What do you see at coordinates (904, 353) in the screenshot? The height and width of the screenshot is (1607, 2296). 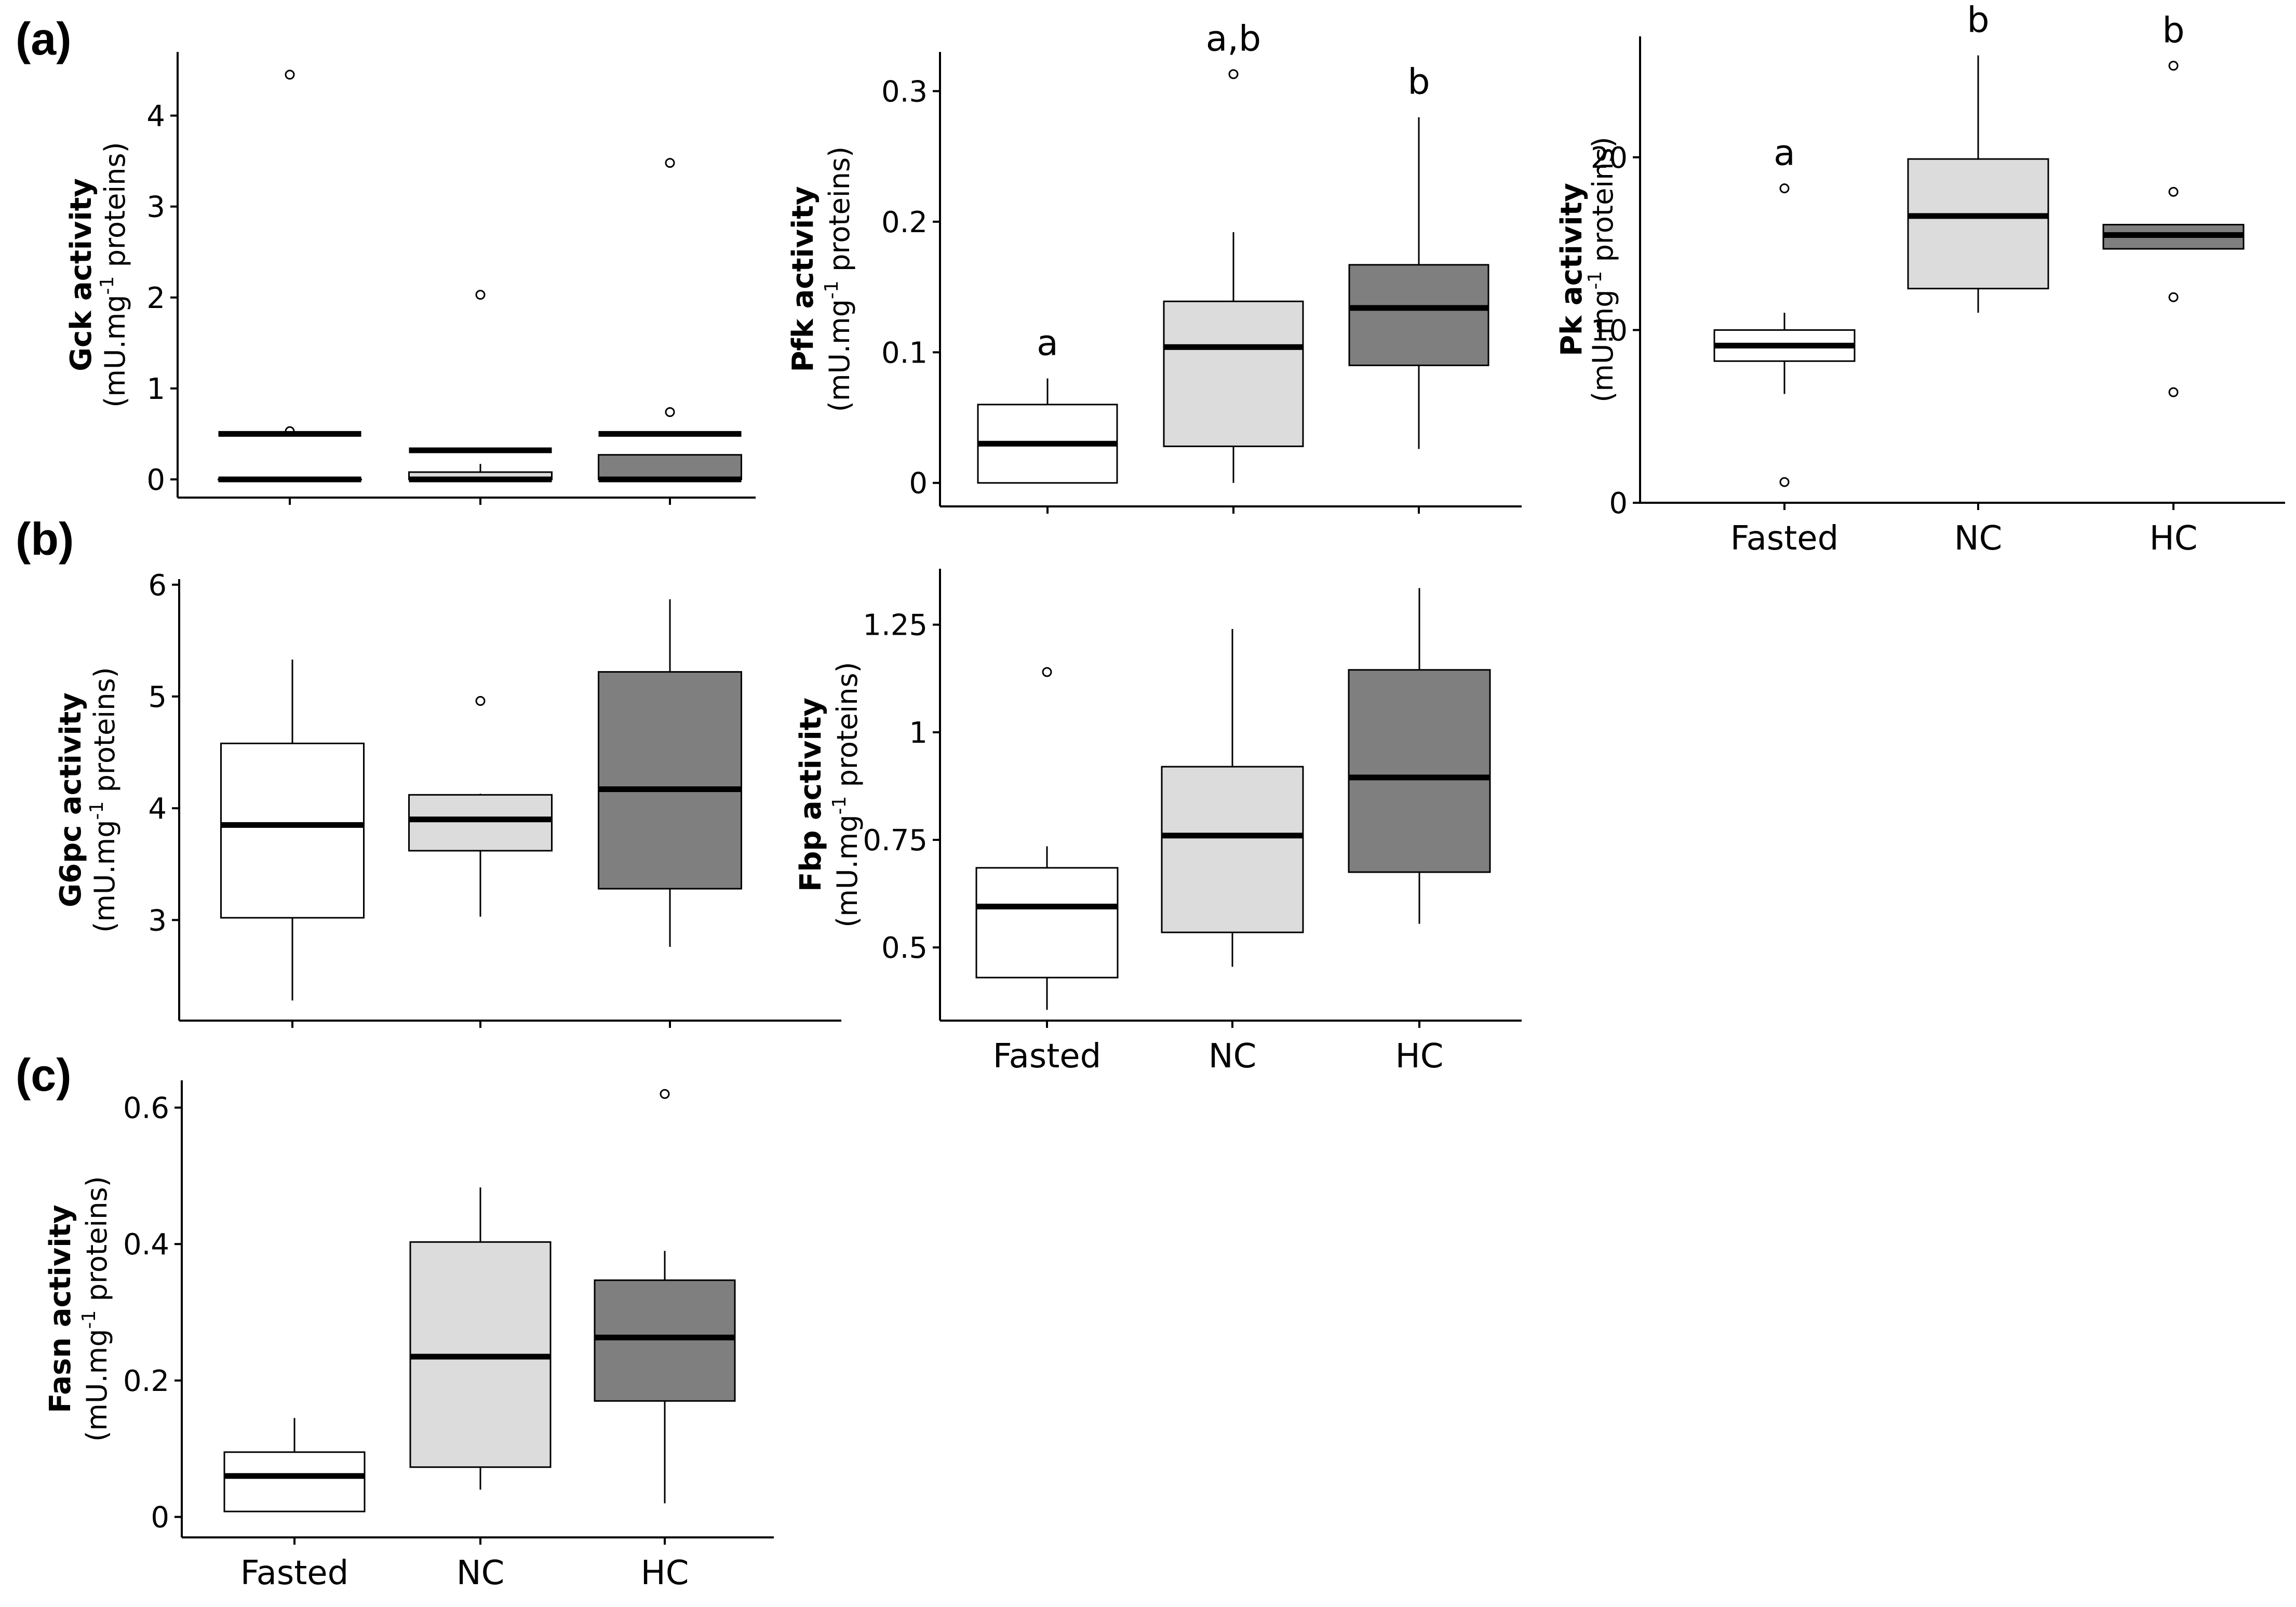 I see `pfk-y-tick-label: 0.1` at bounding box center [904, 353].